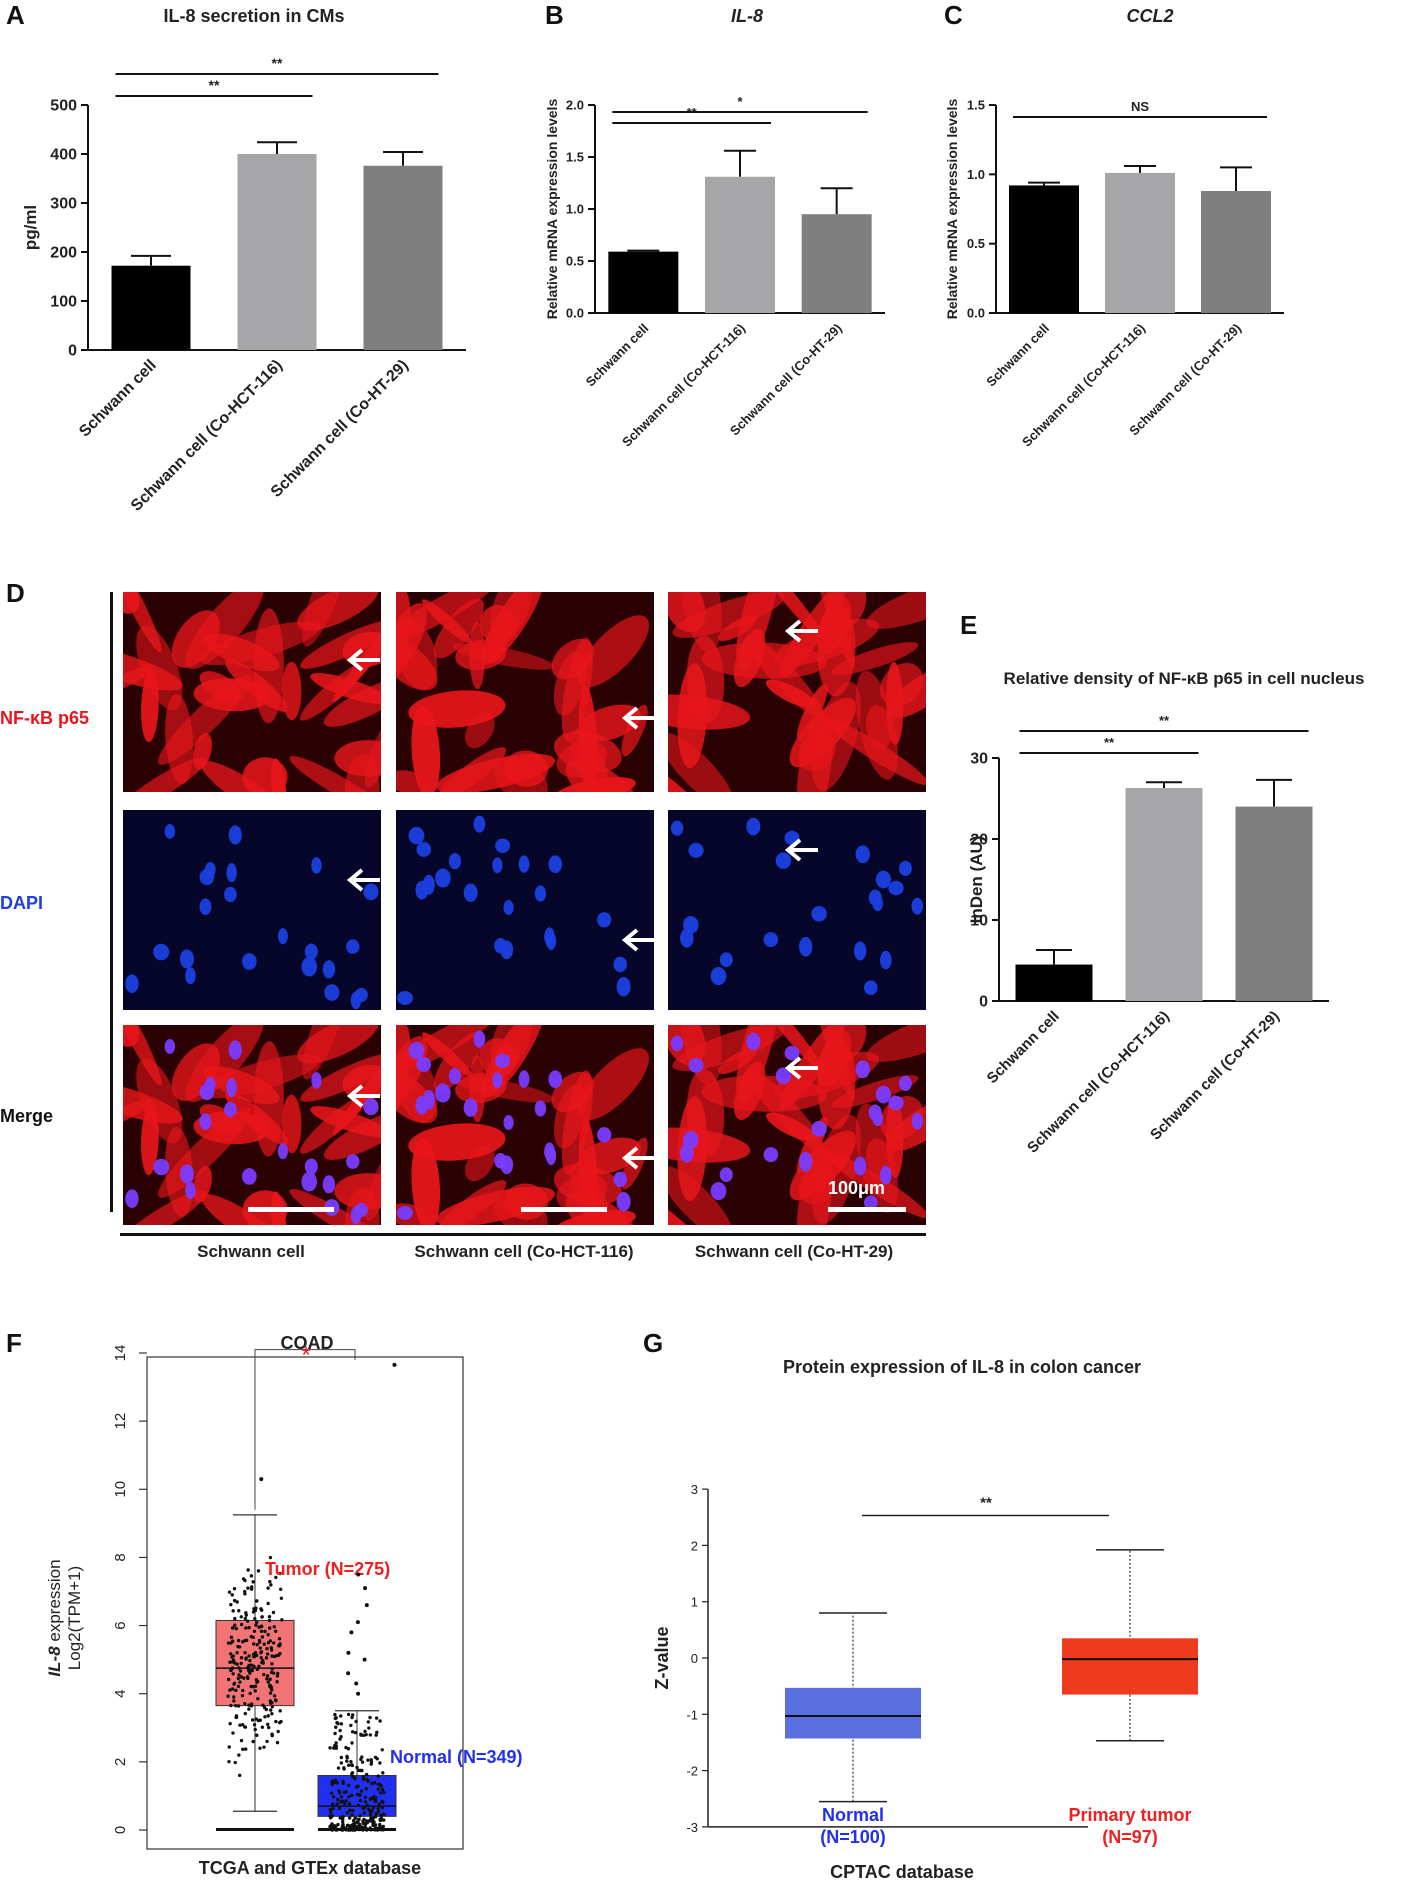 This screenshot has width=1417, height=1882. What do you see at coordinates (617, 355) in the screenshot?
I see `x-tick-label: Schwann cell` at bounding box center [617, 355].